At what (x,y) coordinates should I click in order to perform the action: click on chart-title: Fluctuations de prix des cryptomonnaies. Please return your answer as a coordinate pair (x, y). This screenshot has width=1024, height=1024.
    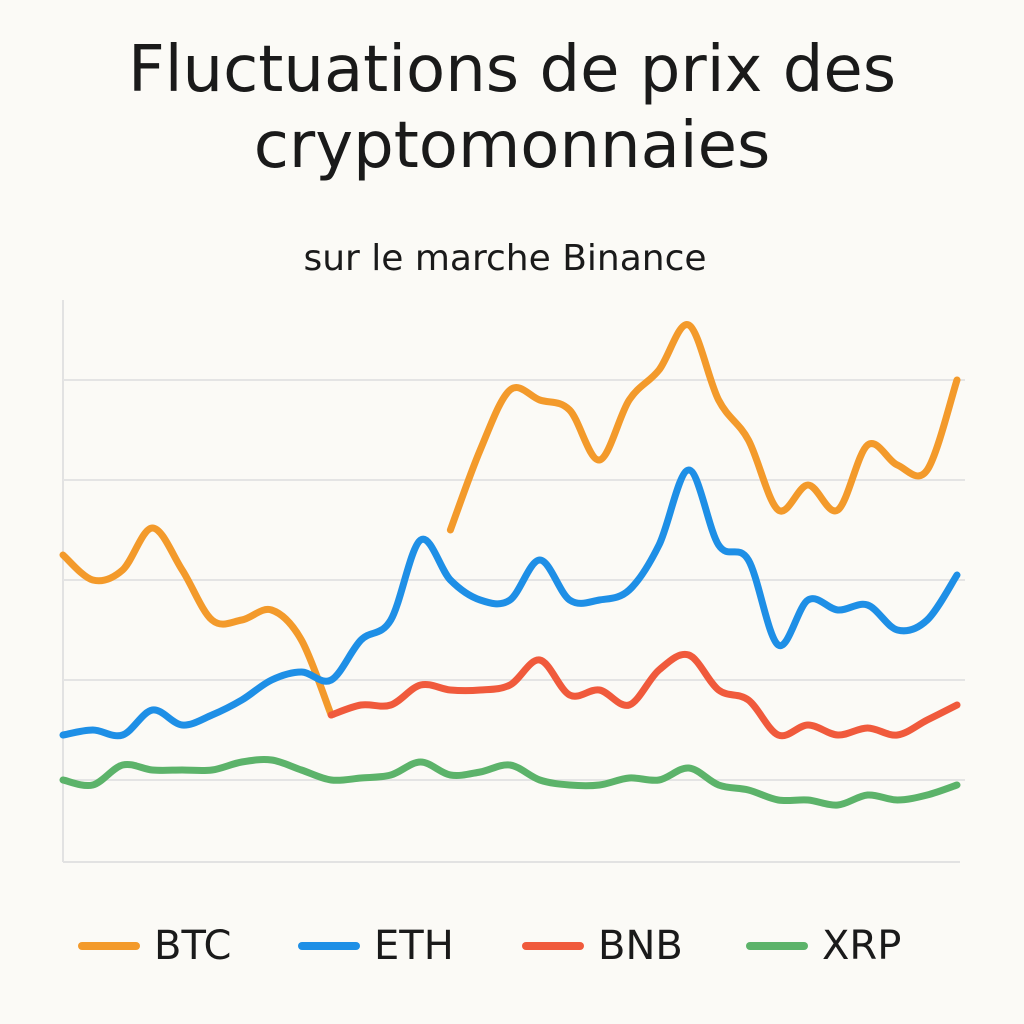
    Looking at the image, I should click on (512, 108).